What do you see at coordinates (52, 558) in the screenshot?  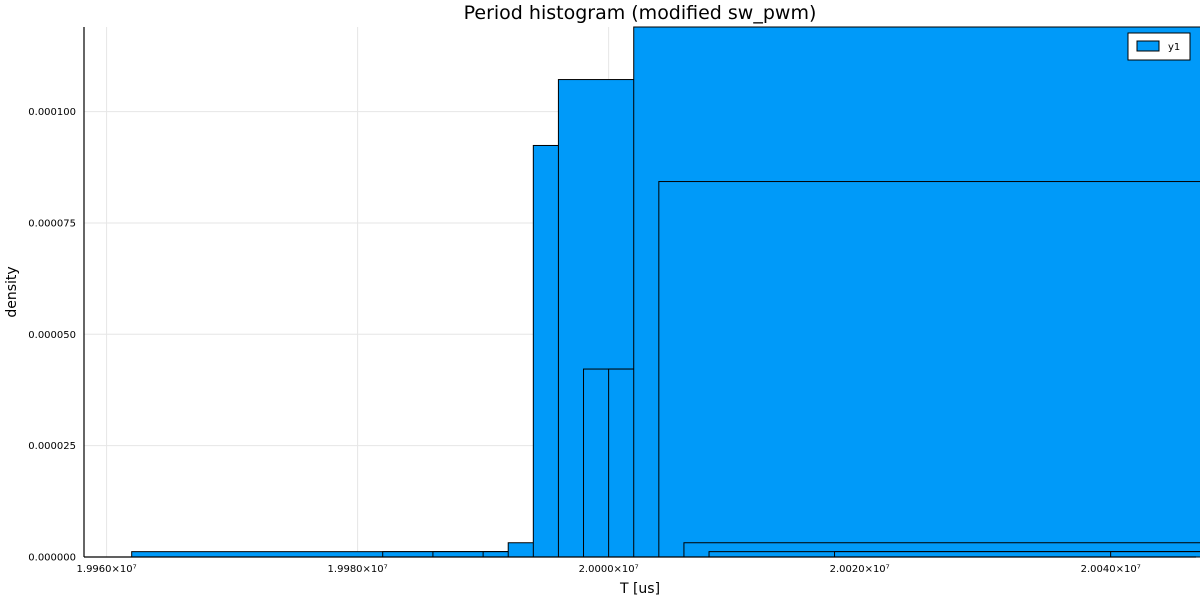 I see `y-tick-label-0: 0.000000` at bounding box center [52, 558].